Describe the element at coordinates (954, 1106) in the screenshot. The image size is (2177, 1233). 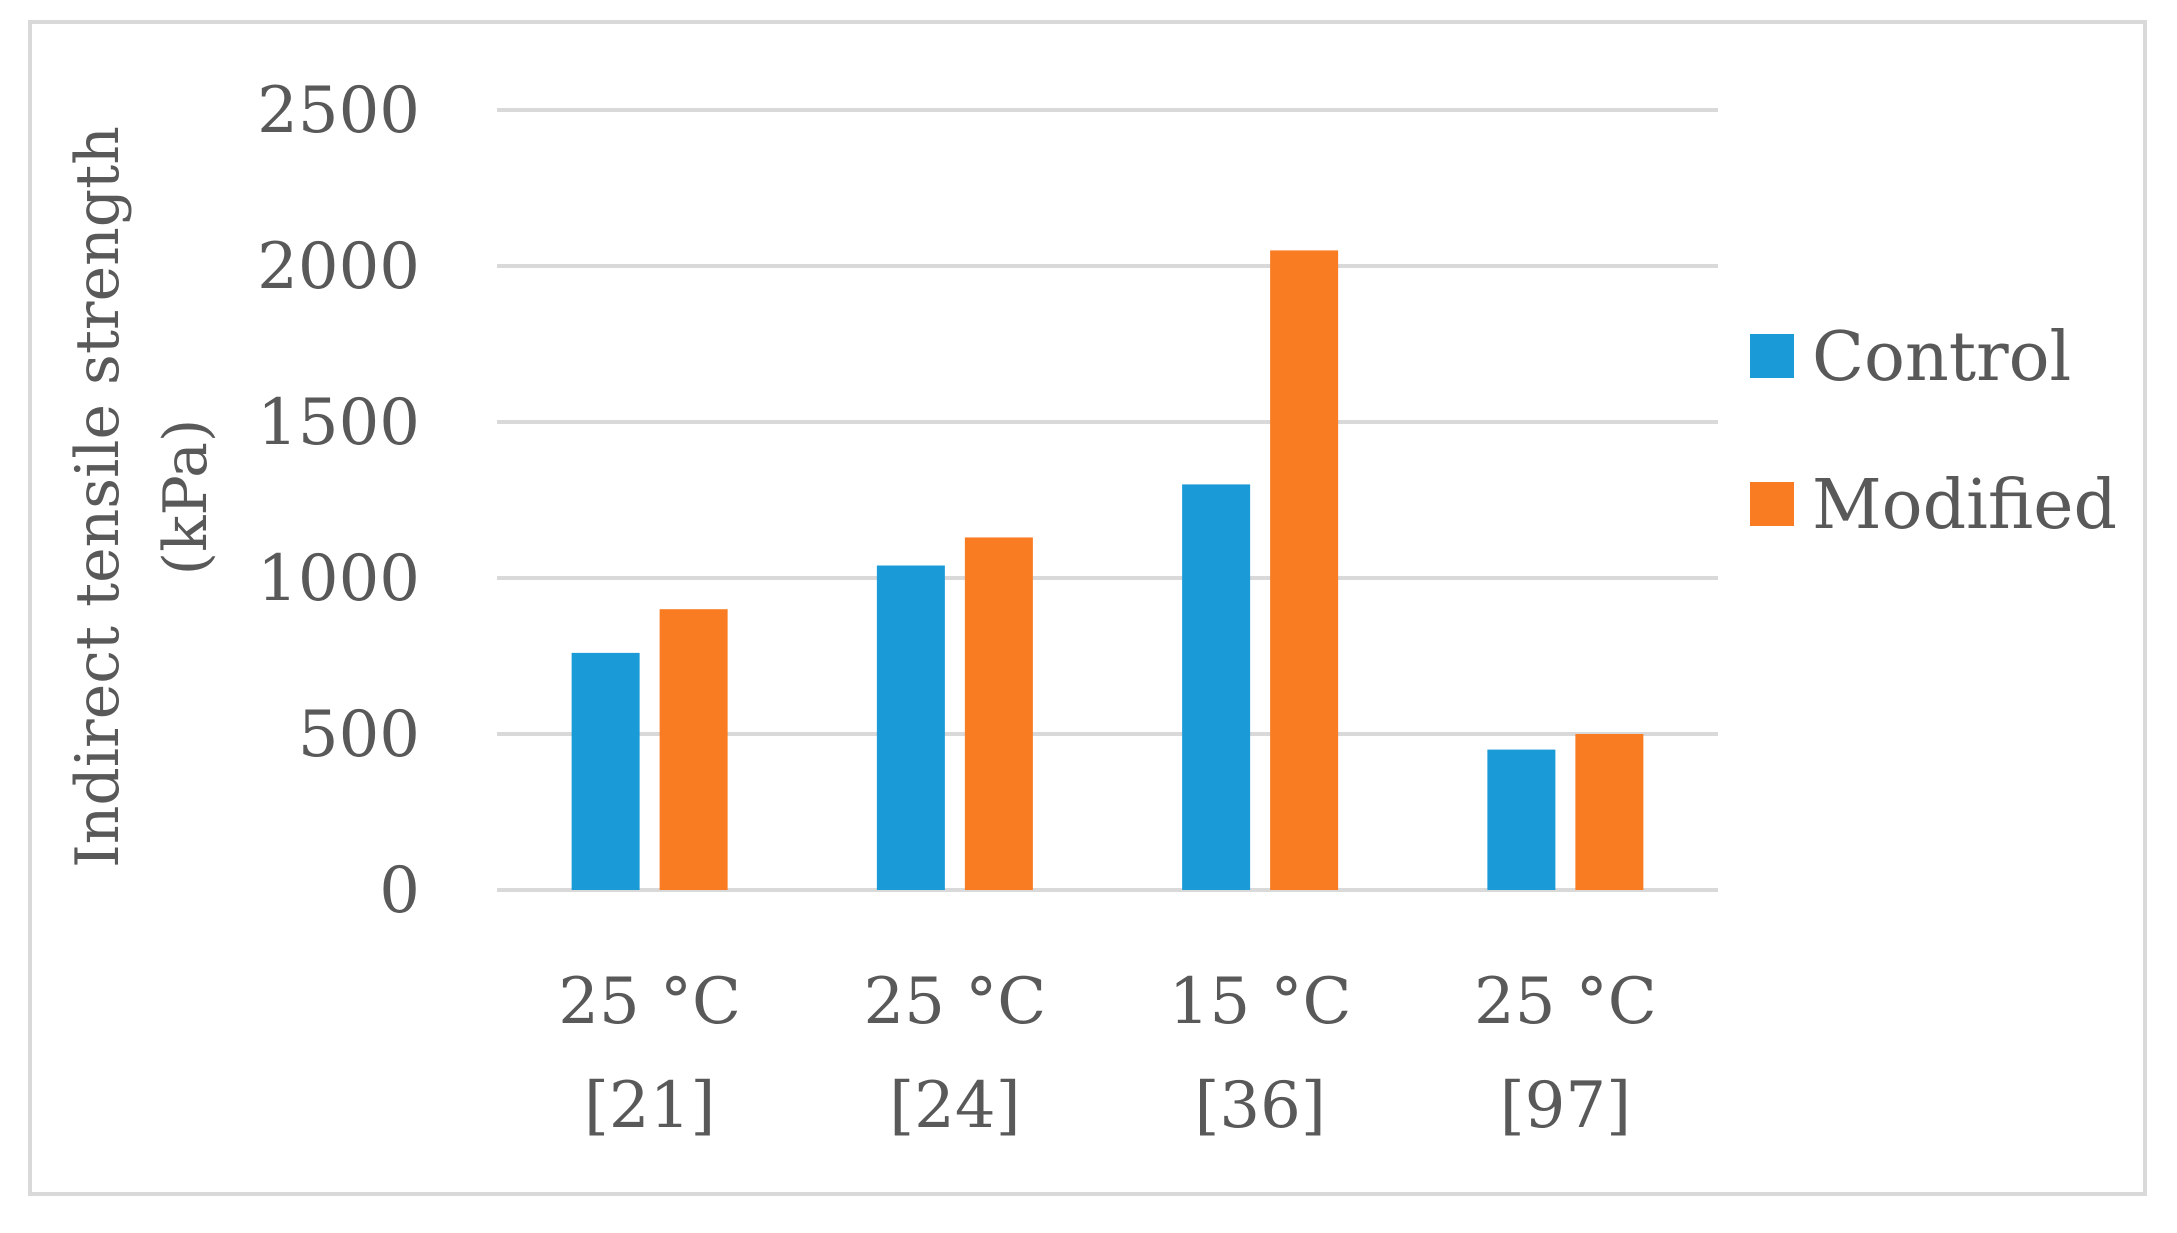
I see `x-tick-label-line2: [24]` at that location.